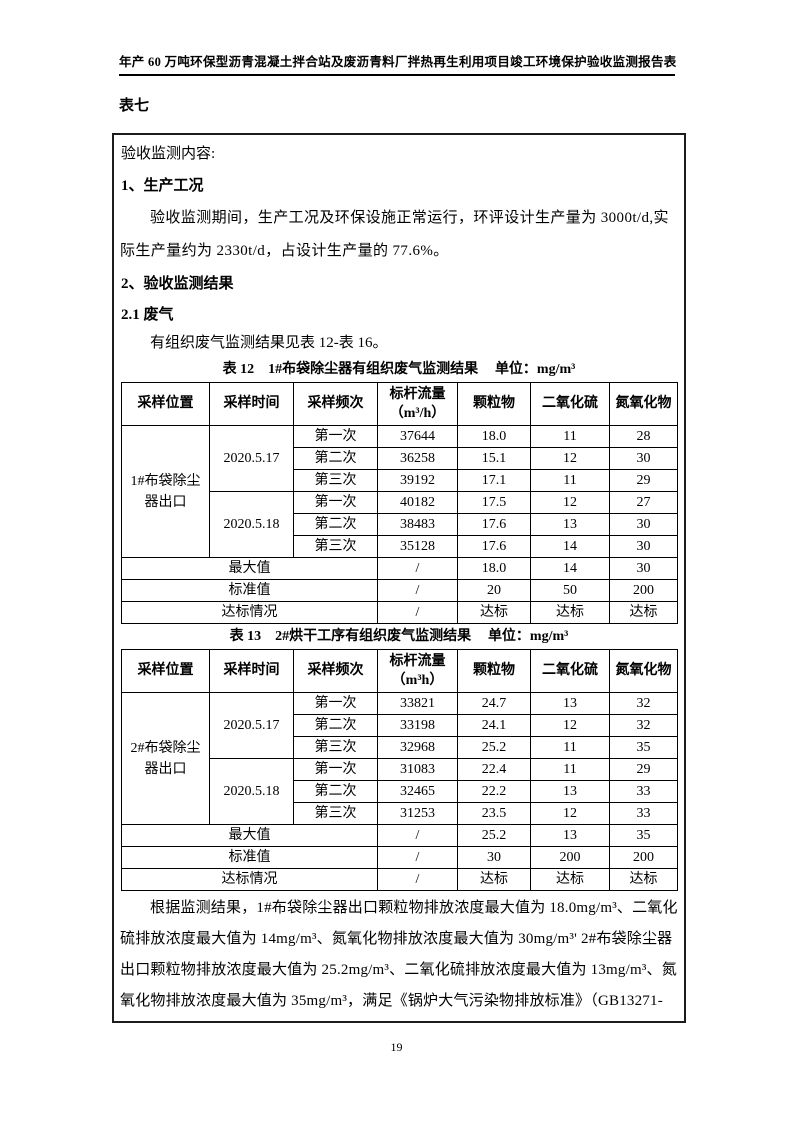 Image resolution: width=793 pixels, height=1122 pixels. I want to click on nox-value-cell: 30, so click(643, 546).